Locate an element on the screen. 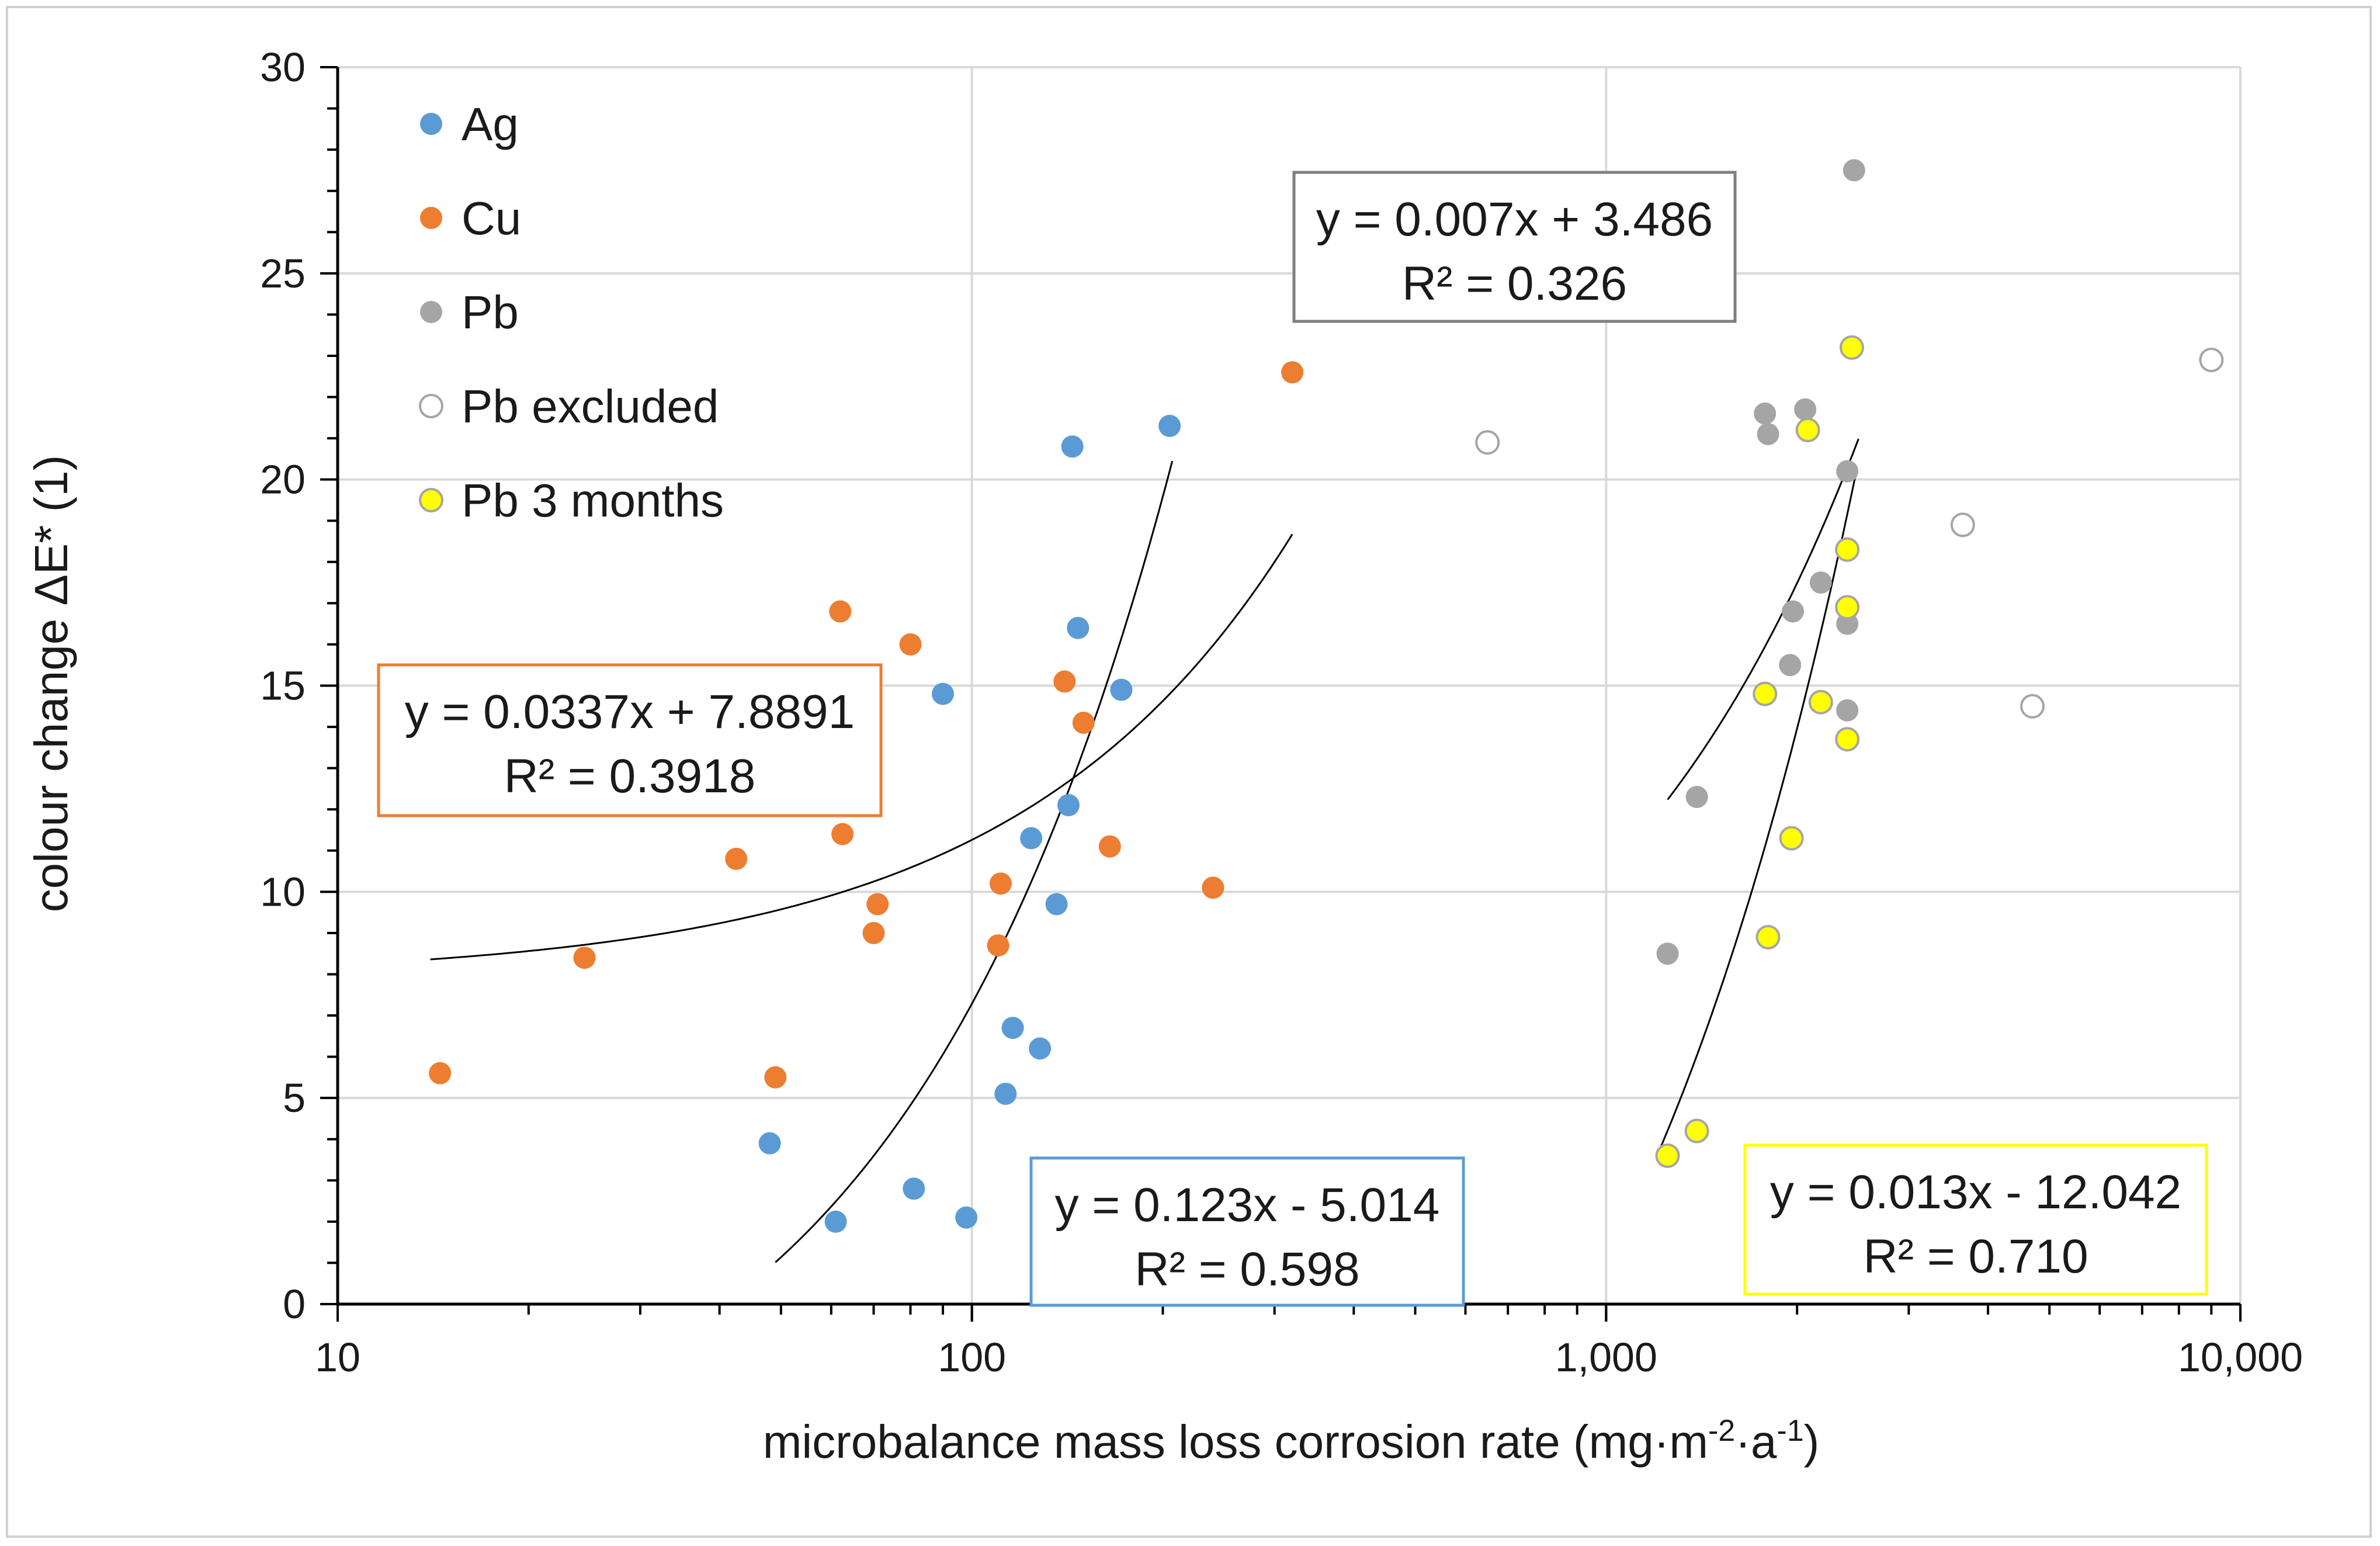  legend: Ag Cu Pb Pb excluded Pb 3 months is located at coordinates (571, 312).